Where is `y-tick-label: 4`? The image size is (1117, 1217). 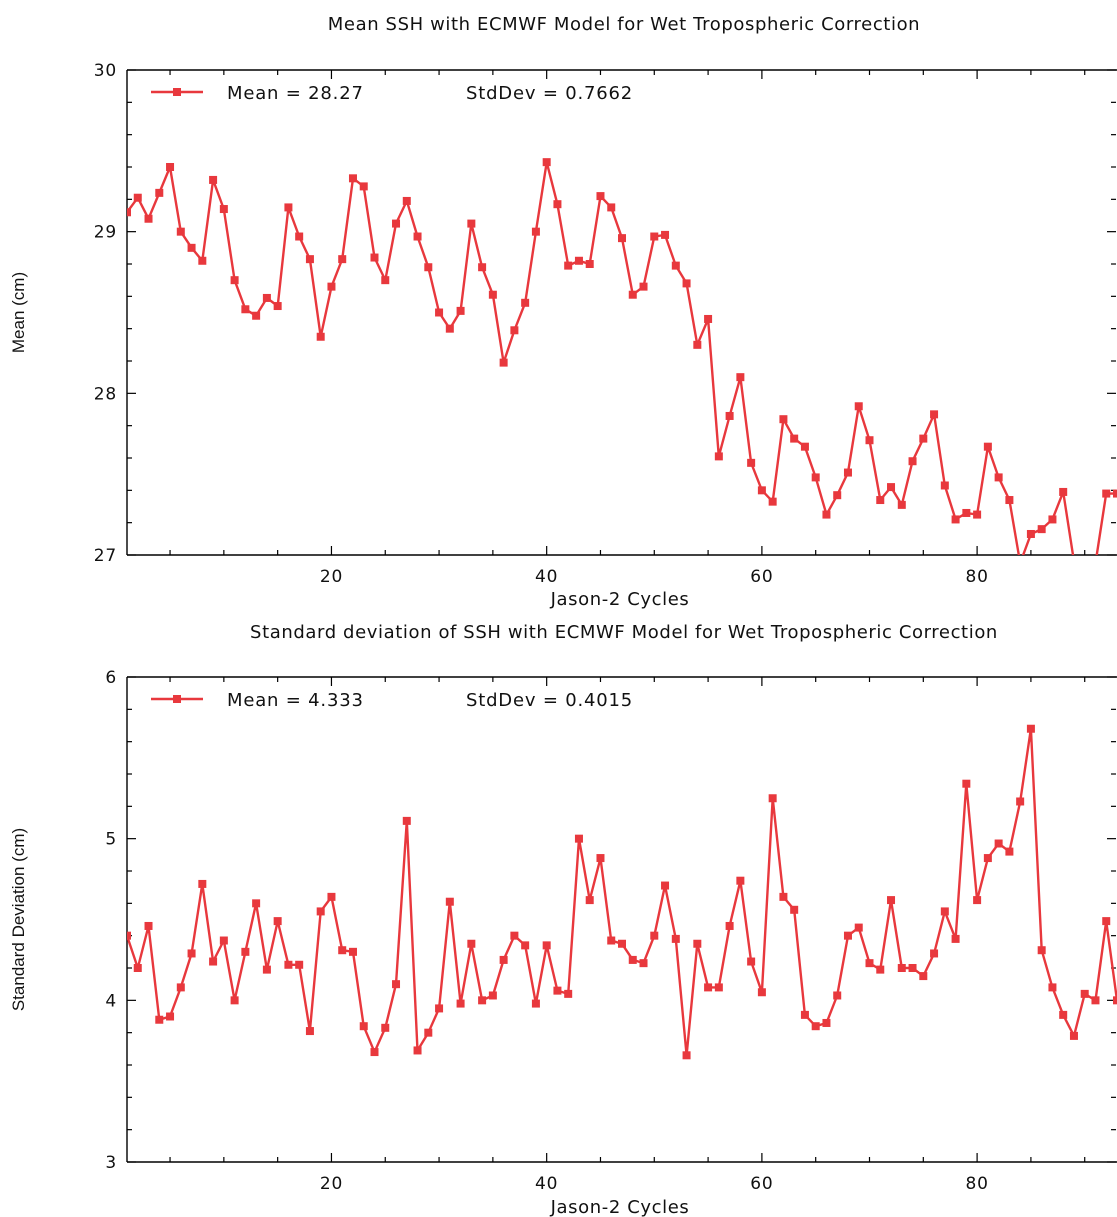
y-tick-label: 4 is located at coordinates (111, 1001).